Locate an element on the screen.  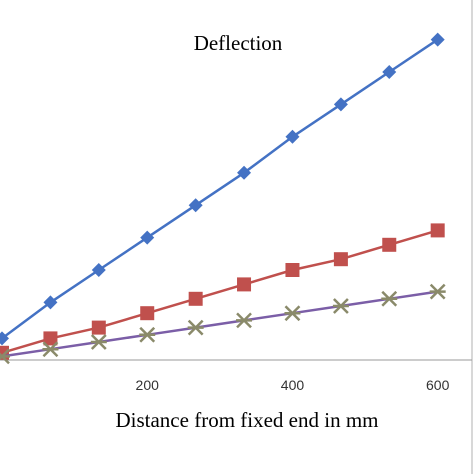
x-tick-label: 600 is located at coordinates (438, 385).